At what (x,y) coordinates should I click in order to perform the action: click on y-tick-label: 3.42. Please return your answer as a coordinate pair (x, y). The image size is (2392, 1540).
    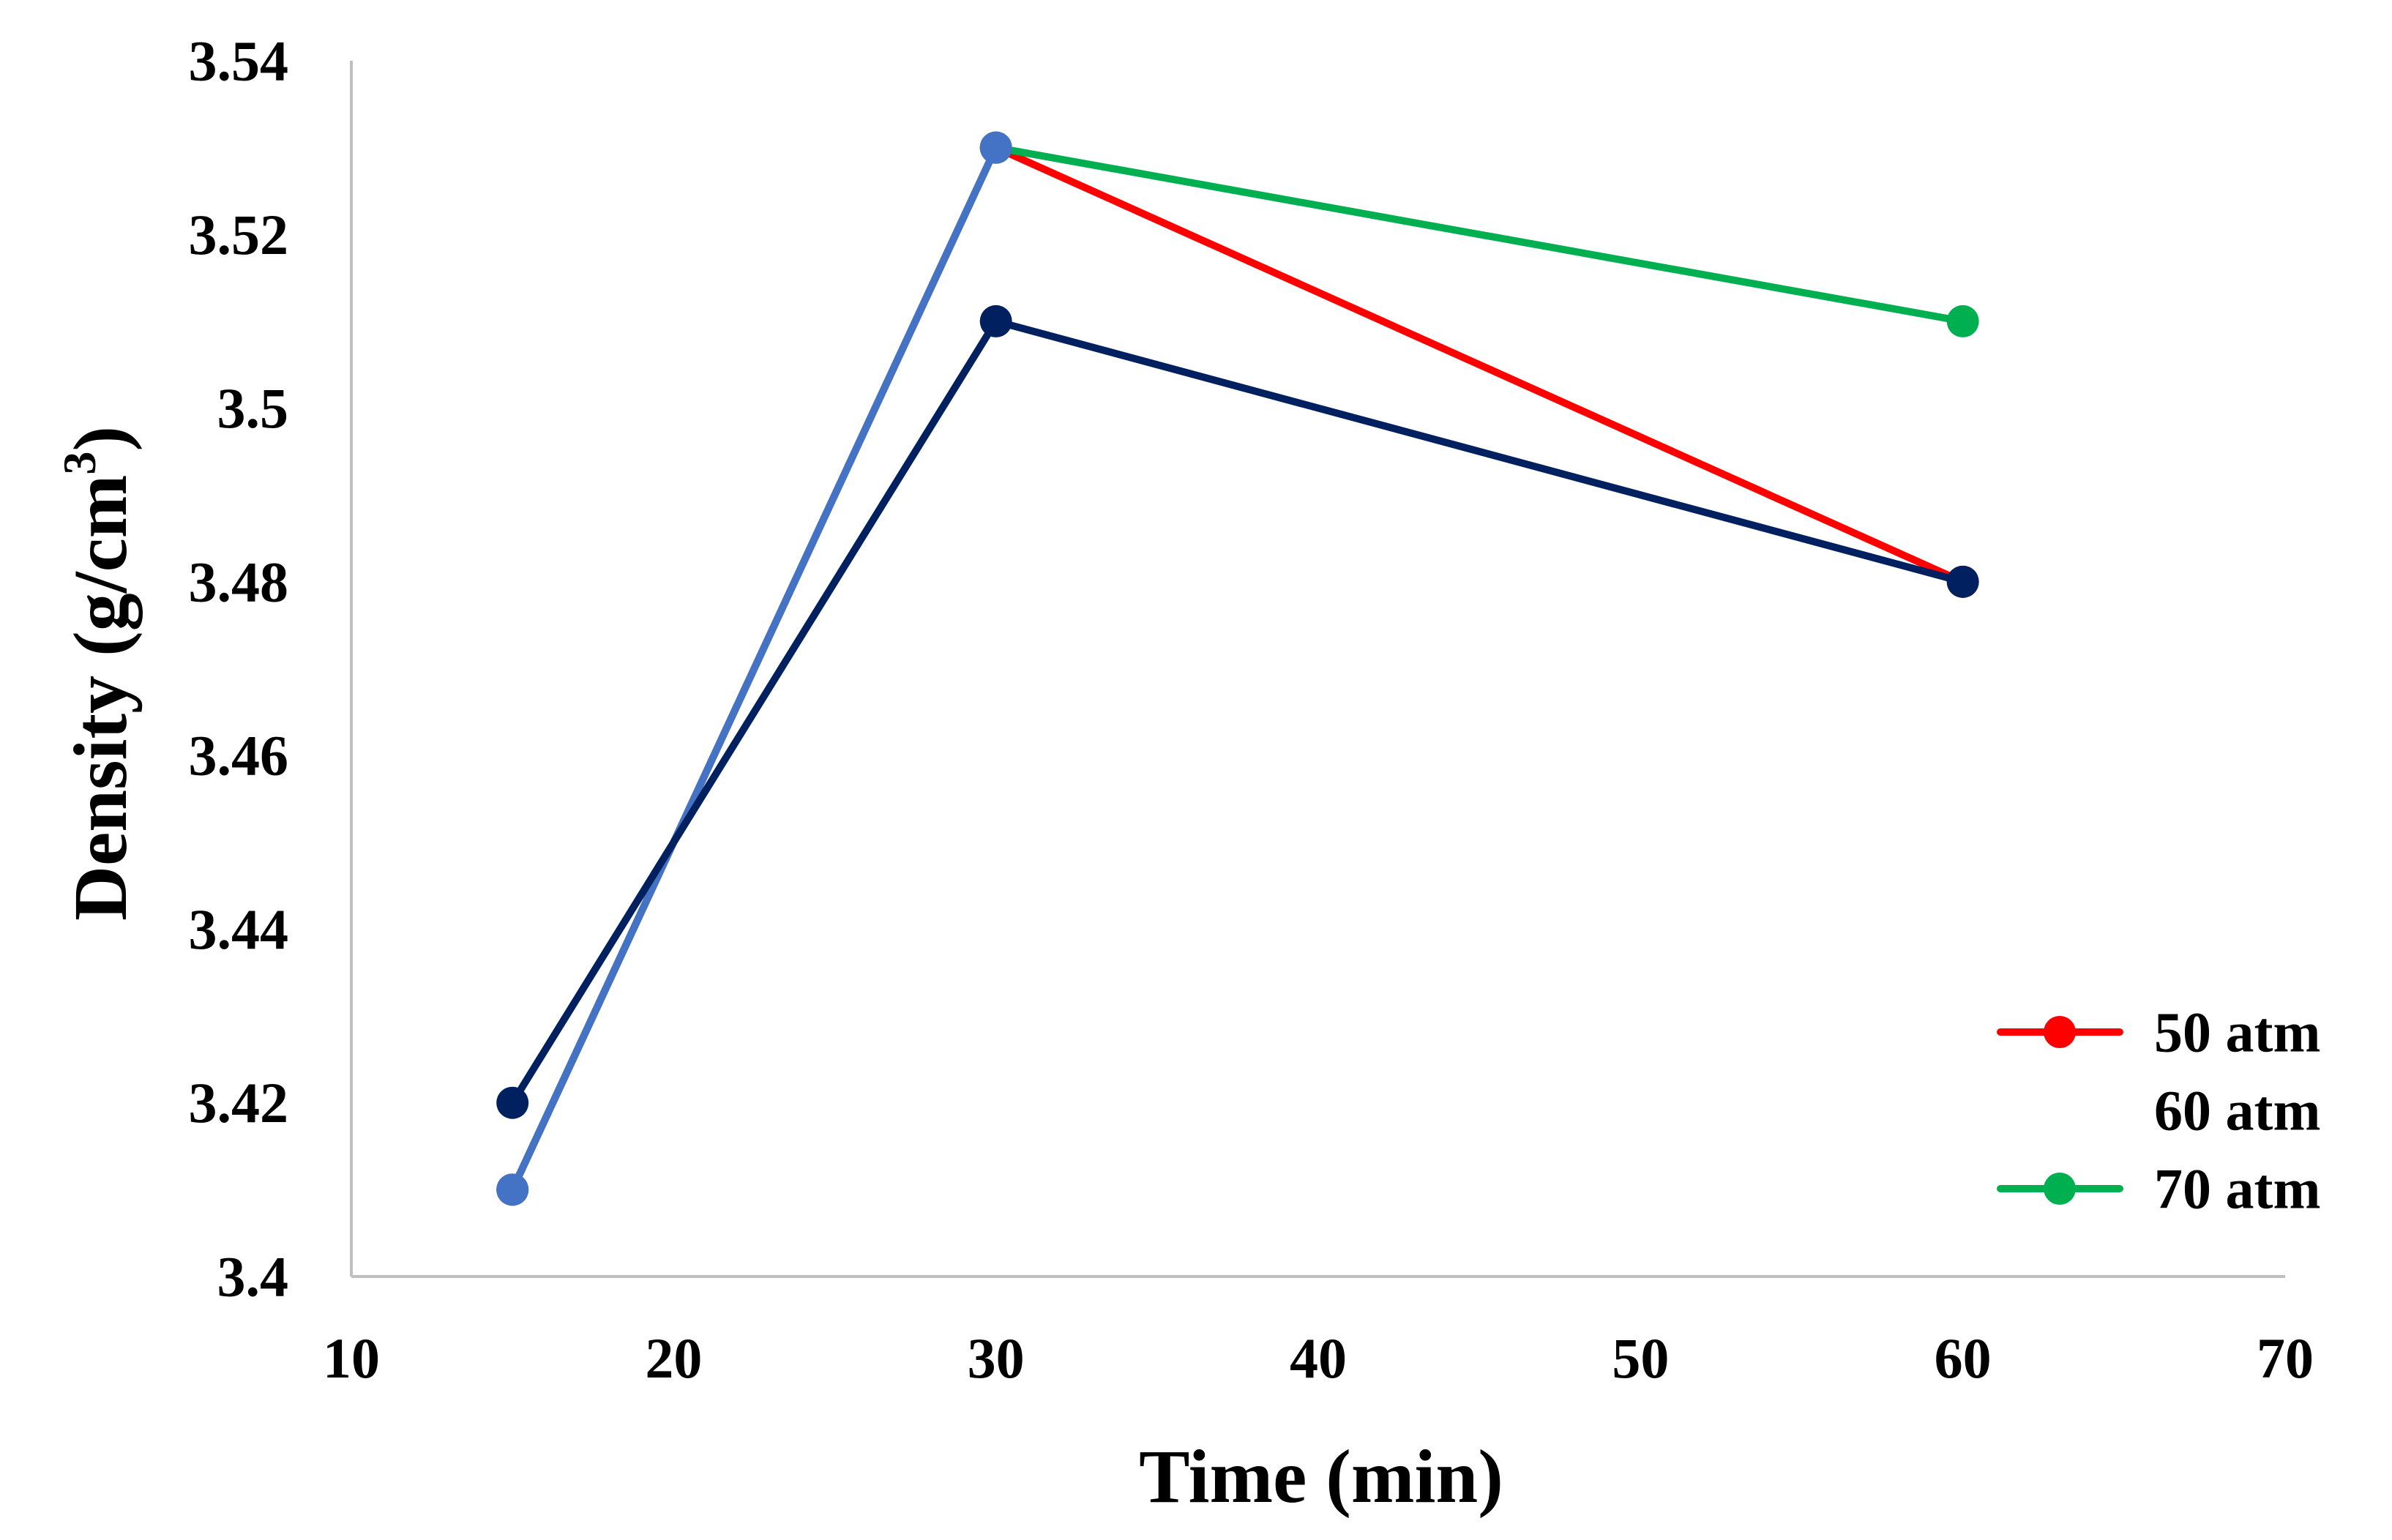
    Looking at the image, I should click on (239, 1103).